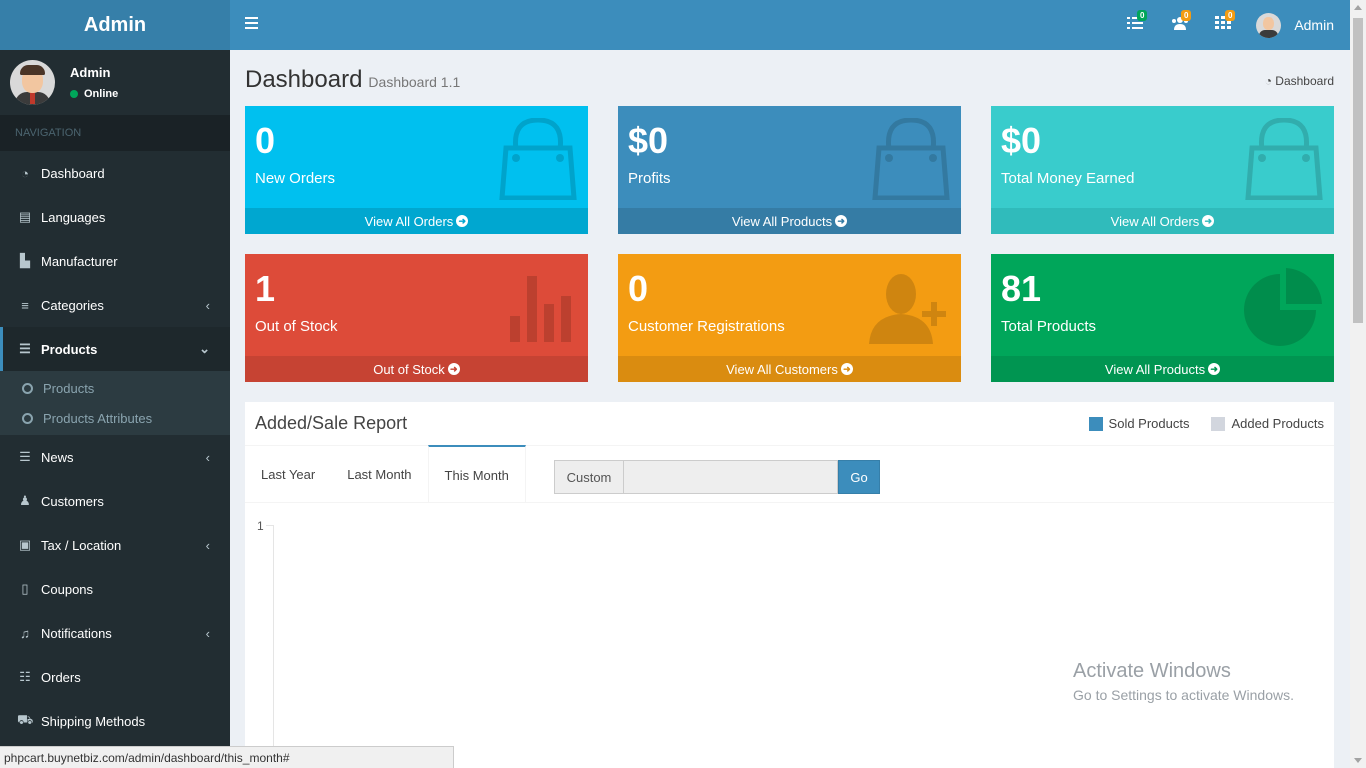  What do you see at coordinates (790, 25) in the screenshot?
I see `top-navbar: 0 0 0 Admin` at bounding box center [790, 25].